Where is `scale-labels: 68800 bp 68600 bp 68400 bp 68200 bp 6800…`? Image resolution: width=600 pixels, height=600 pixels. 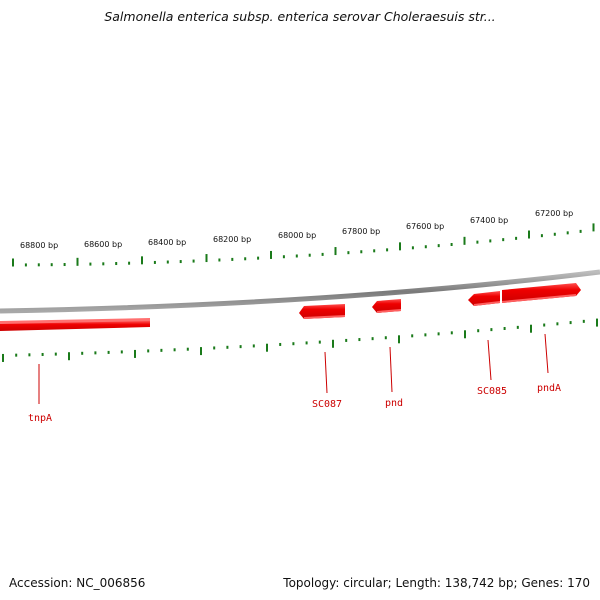 scale-labels: 68800 bp 68600 bp 68400 bp 68200 bp 6800… is located at coordinates (296, 229).